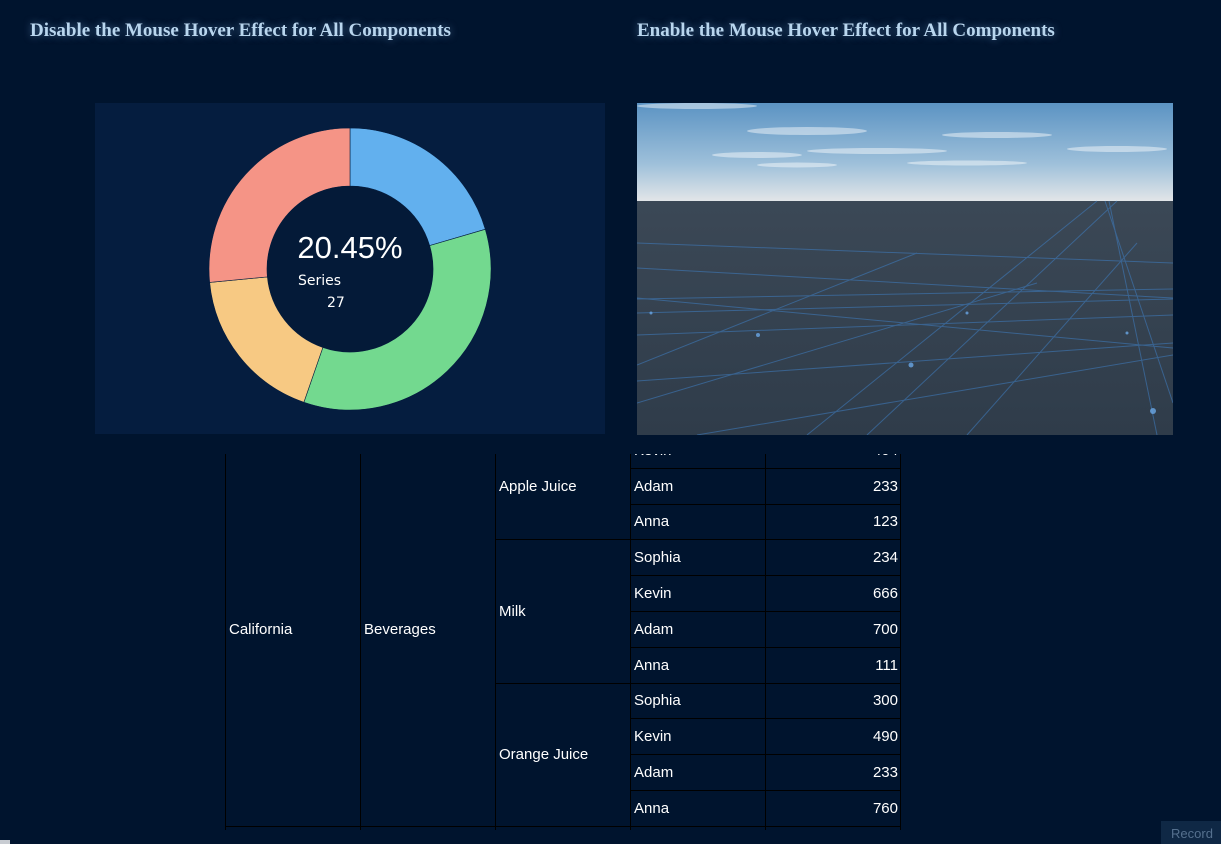 The height and width of the screenshot is (844, 1221). I want to click on product-cell: Apple Juice, so click(563, 497).